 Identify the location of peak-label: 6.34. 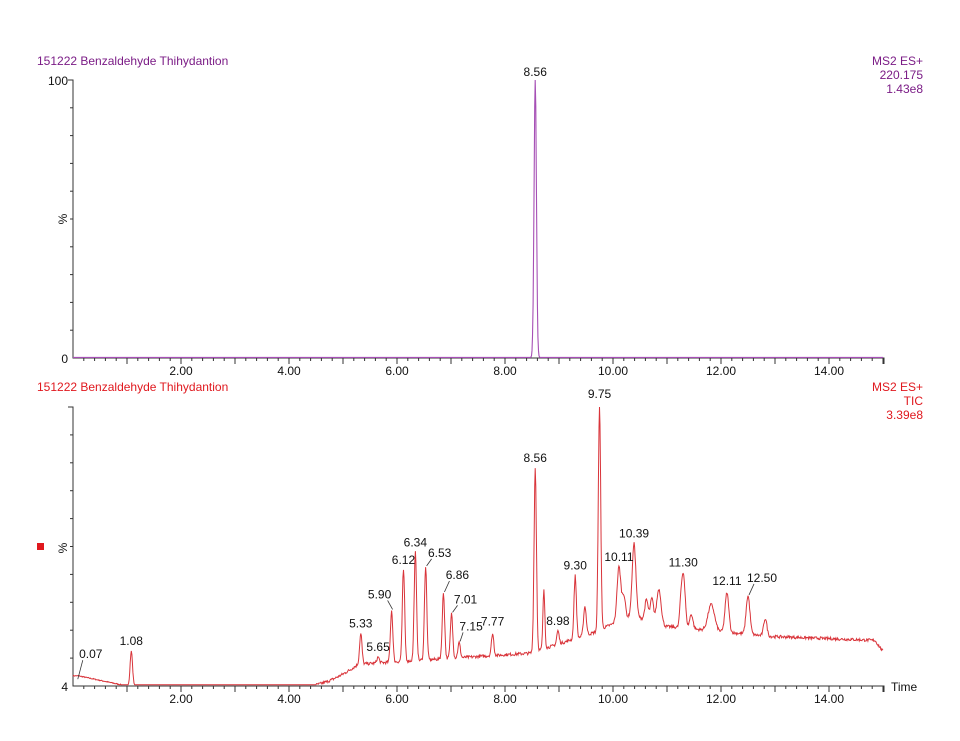
(416, 542).